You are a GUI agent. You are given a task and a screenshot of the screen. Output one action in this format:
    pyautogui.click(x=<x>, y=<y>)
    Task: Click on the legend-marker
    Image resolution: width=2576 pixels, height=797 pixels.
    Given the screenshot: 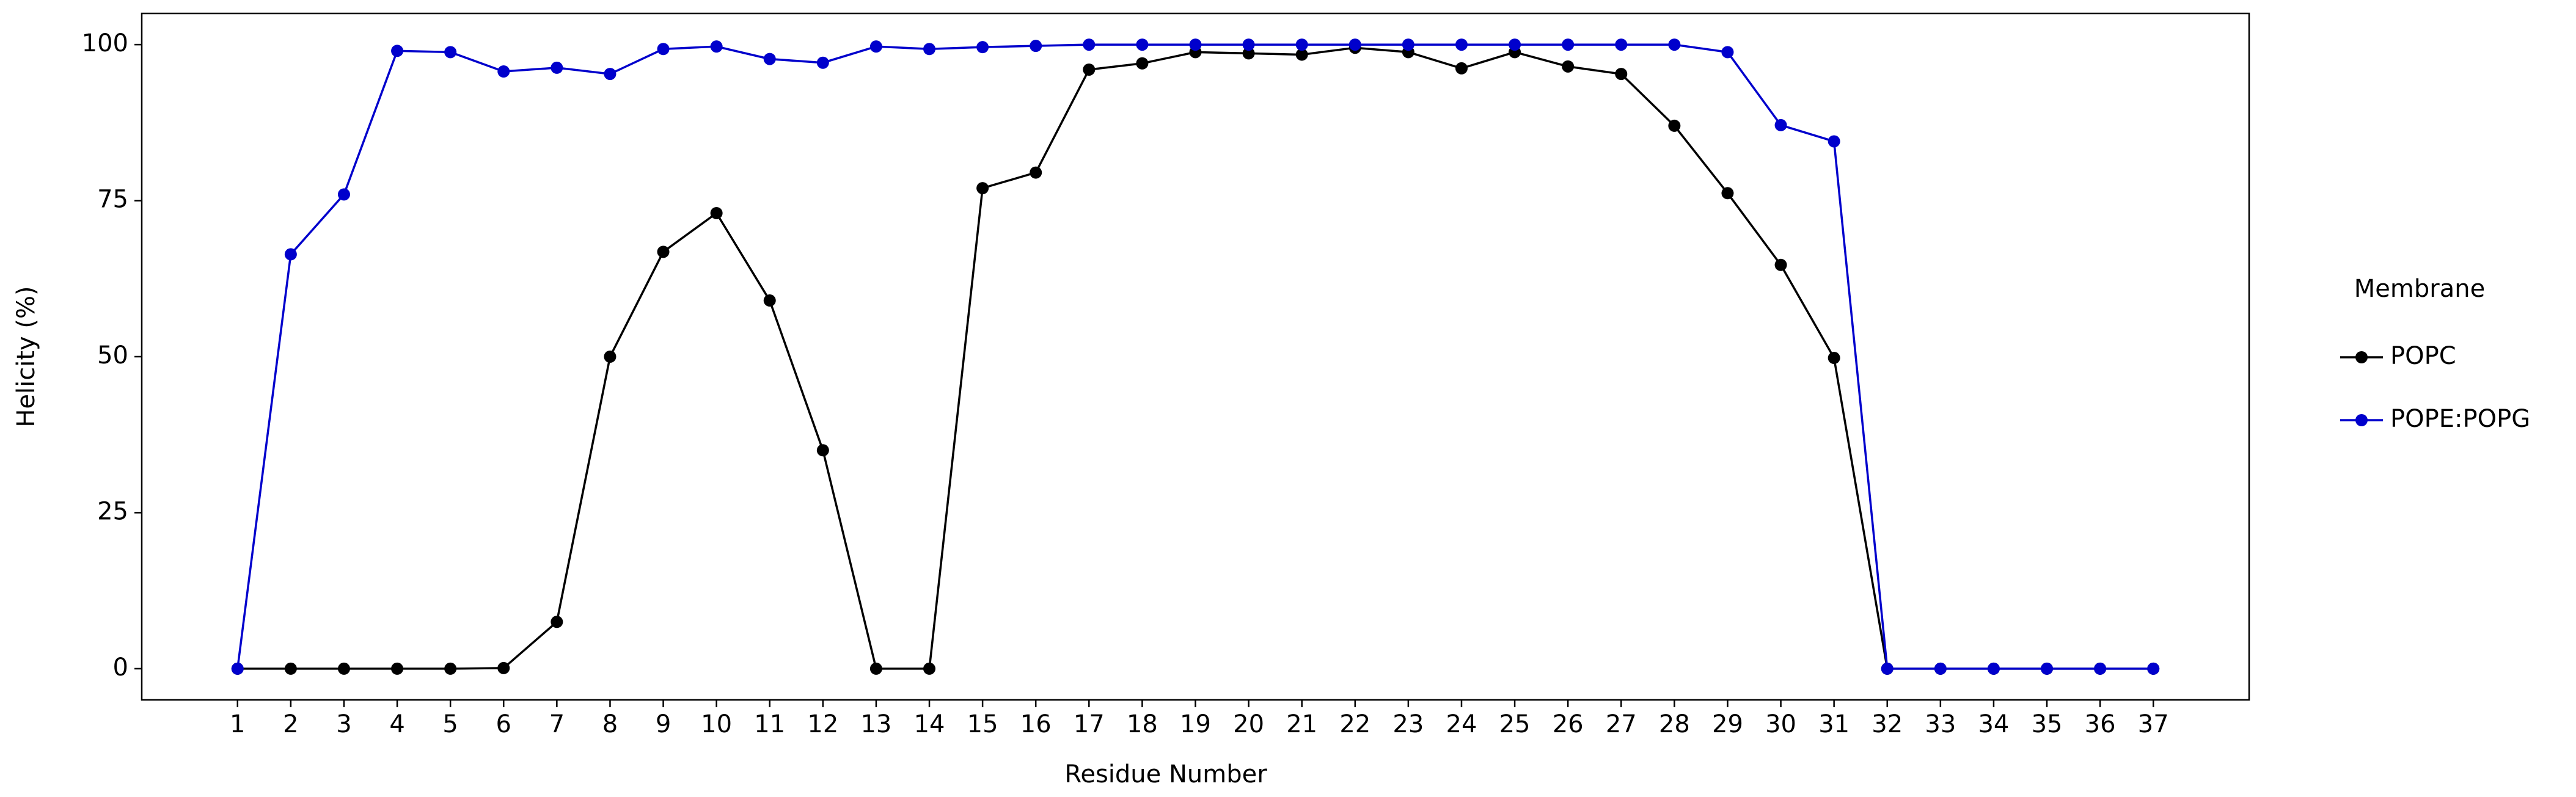 What is the action you would take?
    pyautogui.click(x=2361, y=420)
    